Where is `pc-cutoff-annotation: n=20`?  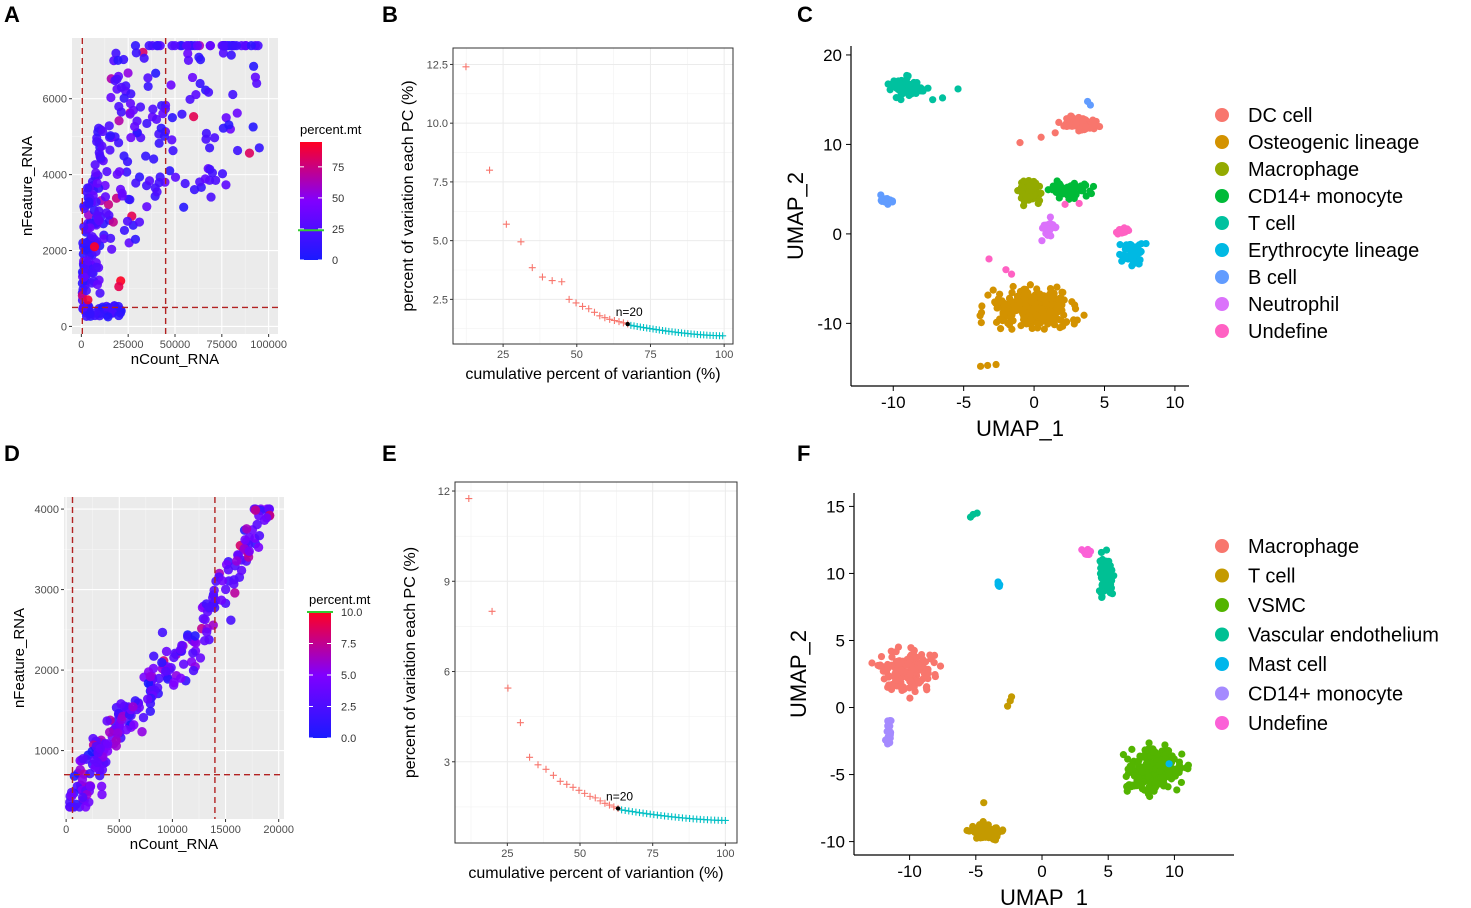
pc-cutoff-annotation: n=20 is located at coordinates (619, 796).